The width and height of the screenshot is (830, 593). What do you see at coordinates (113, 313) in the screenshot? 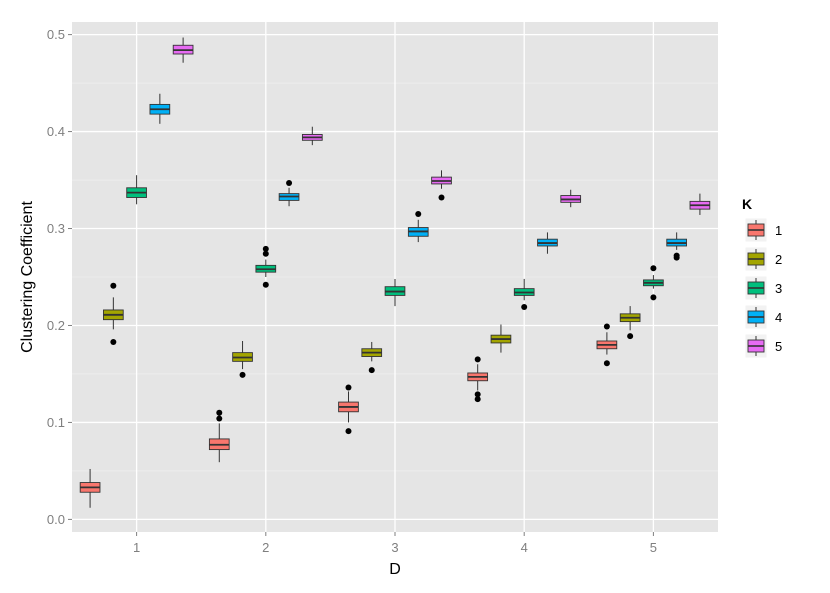
I see `box-k2-d1` at bounding box center [113, 313].